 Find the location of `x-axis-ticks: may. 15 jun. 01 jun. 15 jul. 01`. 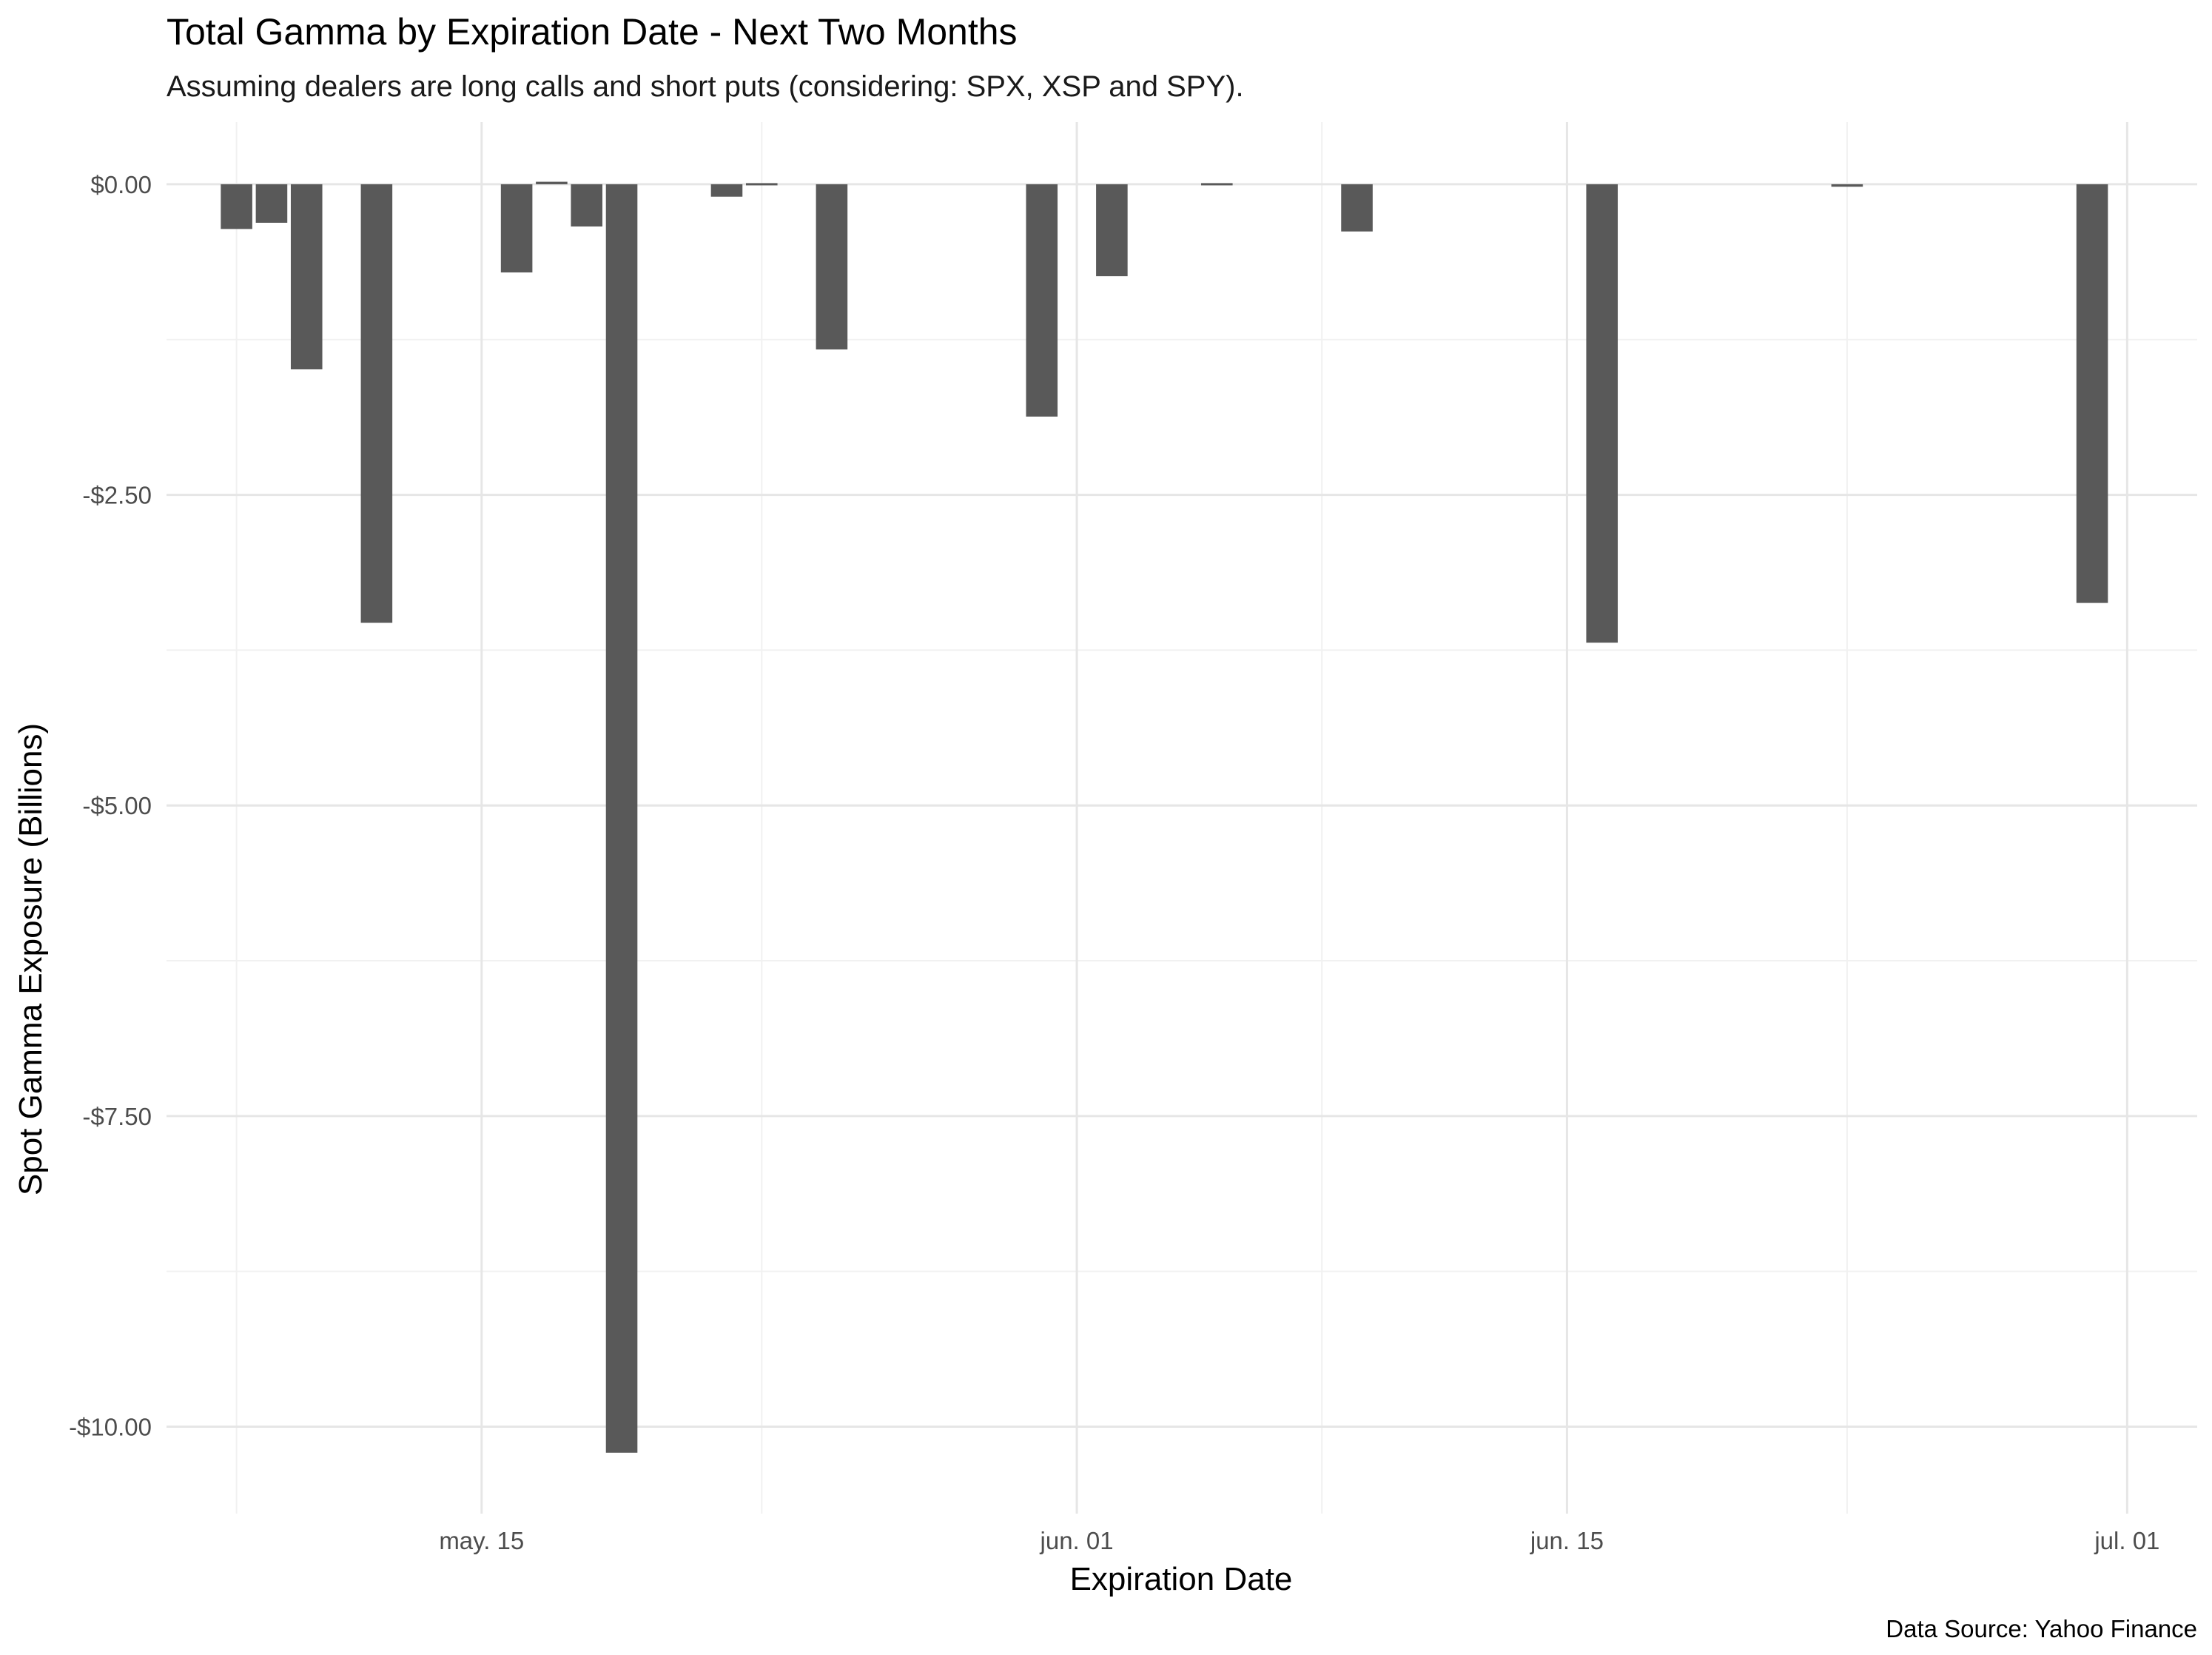

x-axis-ticks: may. 15 jun. 01 jun. 15 jul. 01 is located at coordinates (1299, 1540).